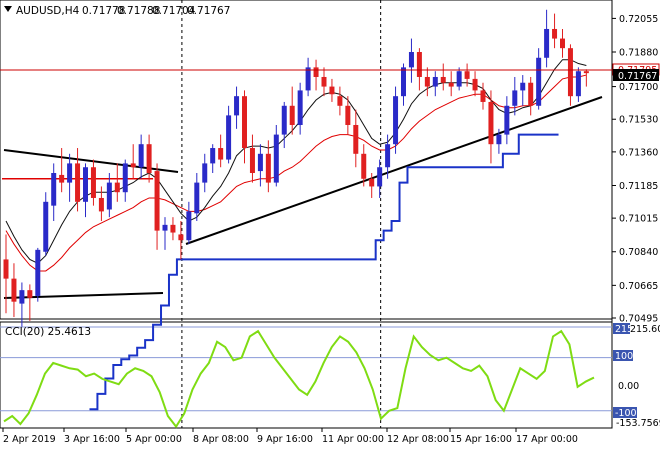  I want to click on cci-header: CCI(20) 25.4613, so click(48, 332).